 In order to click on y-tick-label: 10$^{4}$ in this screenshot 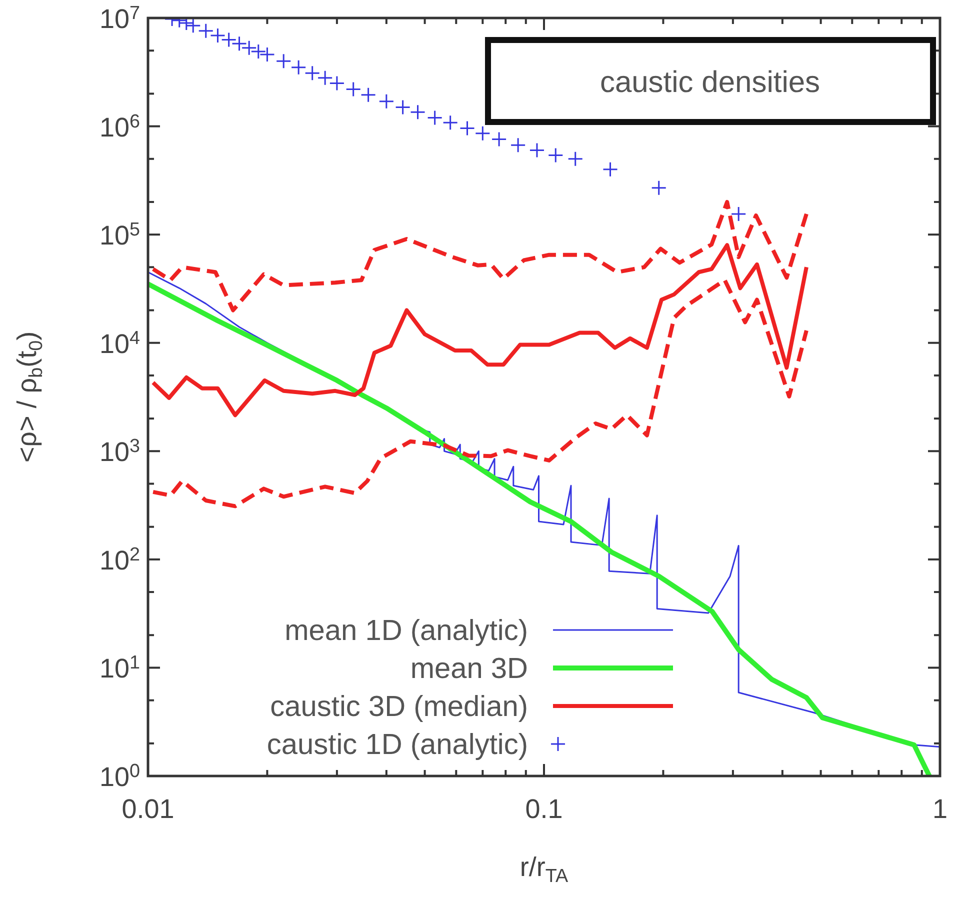, I will do `click(119, 343)`.